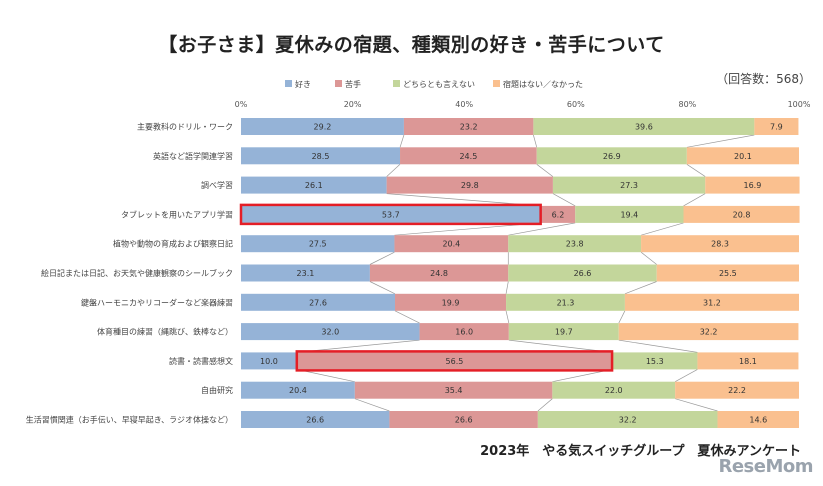  Describe the element at coordinates (321, 156) in the screenshot. I see `data-label-1-0: 28.5` at that location.